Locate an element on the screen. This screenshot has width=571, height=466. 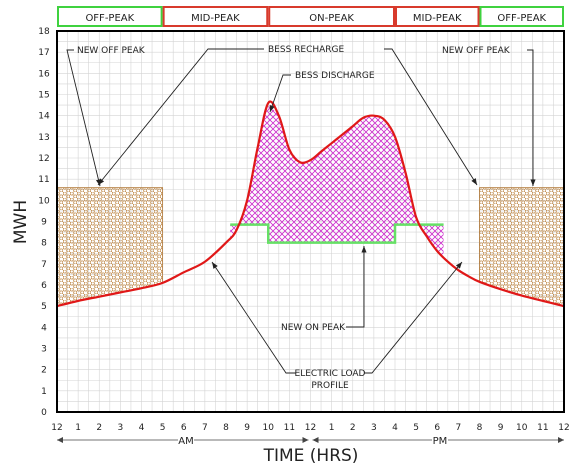
new-on-peak-line is located at coordinates (337, 233).